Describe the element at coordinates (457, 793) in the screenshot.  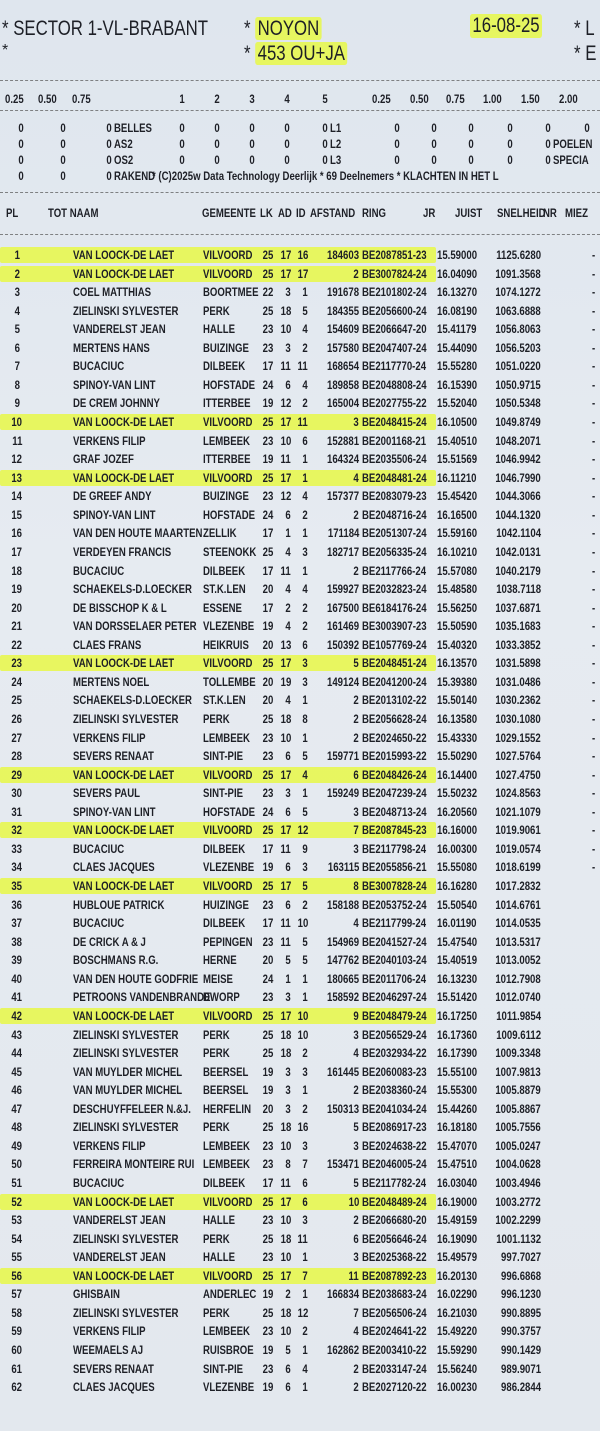
I see `cell-juist: 15.50232` at that location.